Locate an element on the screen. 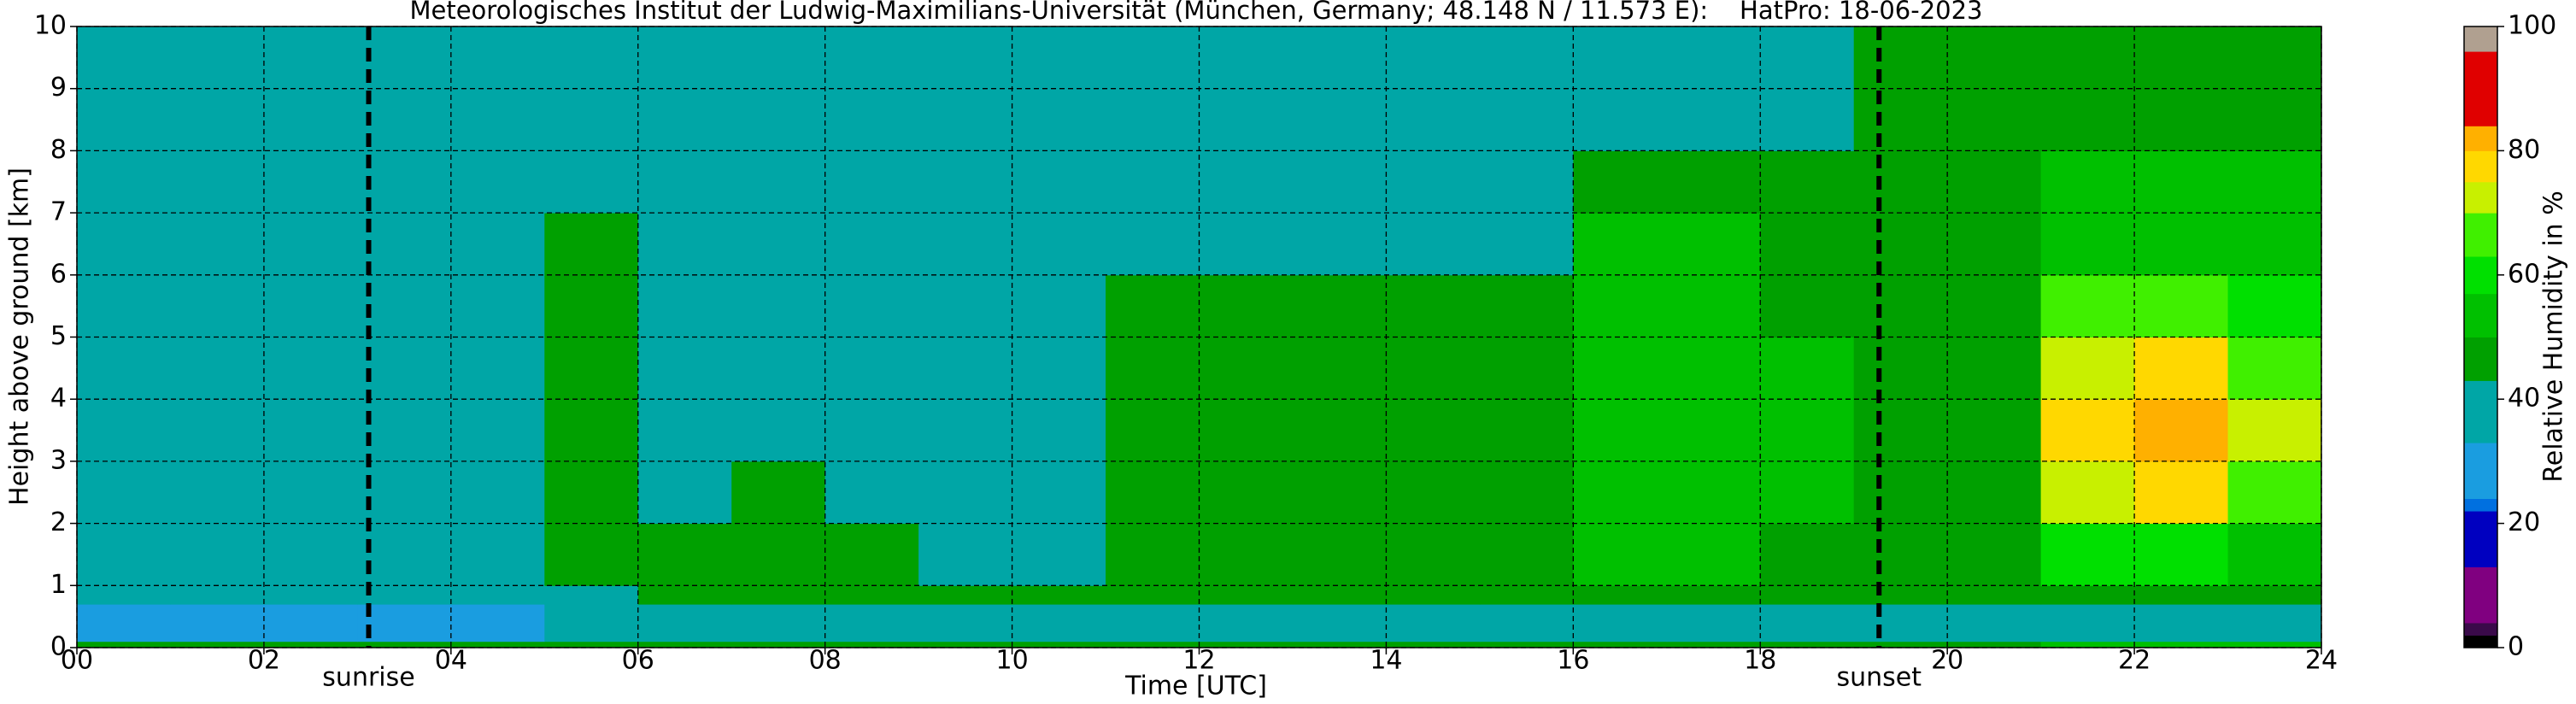  y-tick-label: 3 is located at coordinates (59, 460).